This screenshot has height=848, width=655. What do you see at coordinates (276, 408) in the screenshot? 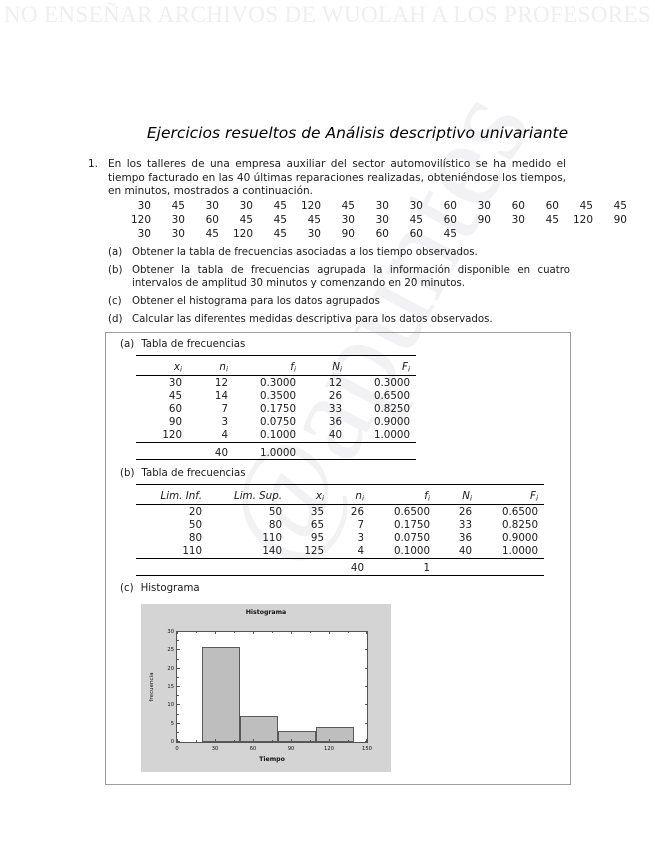
I see `frequency-table-a: xi ni fi Ni Fi 30 12 0.3000 12 0.3000 45` at bounding box center [276, 408].